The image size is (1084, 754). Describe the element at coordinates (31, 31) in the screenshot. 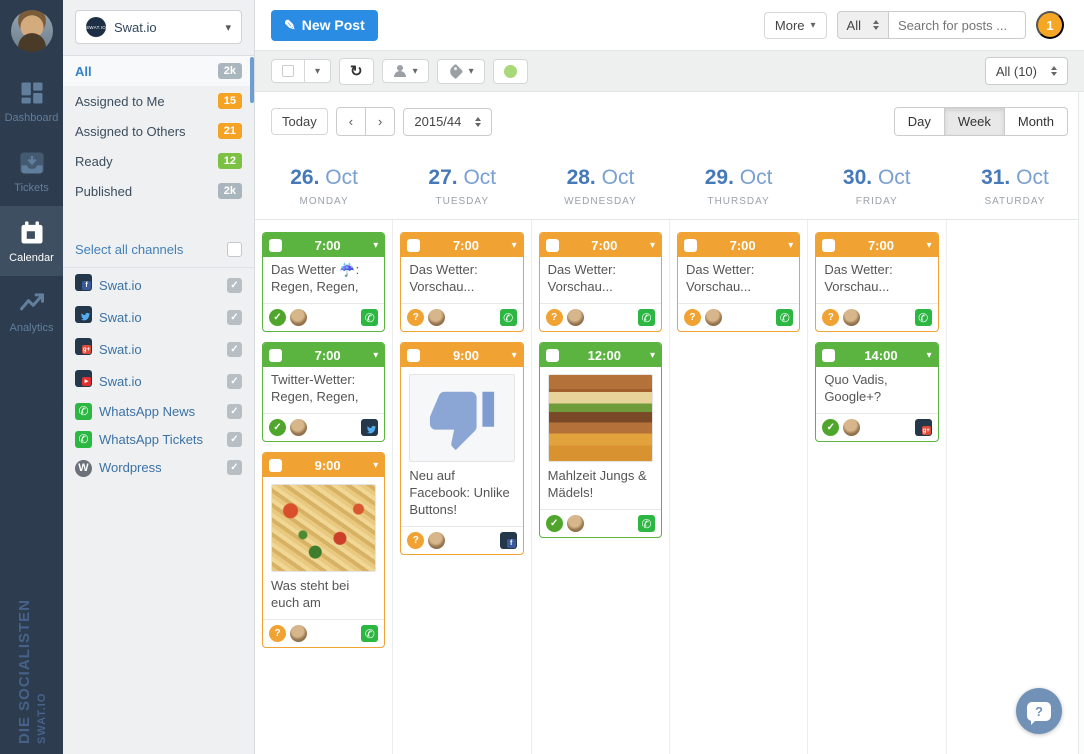

I see `user-avatar` at that location.